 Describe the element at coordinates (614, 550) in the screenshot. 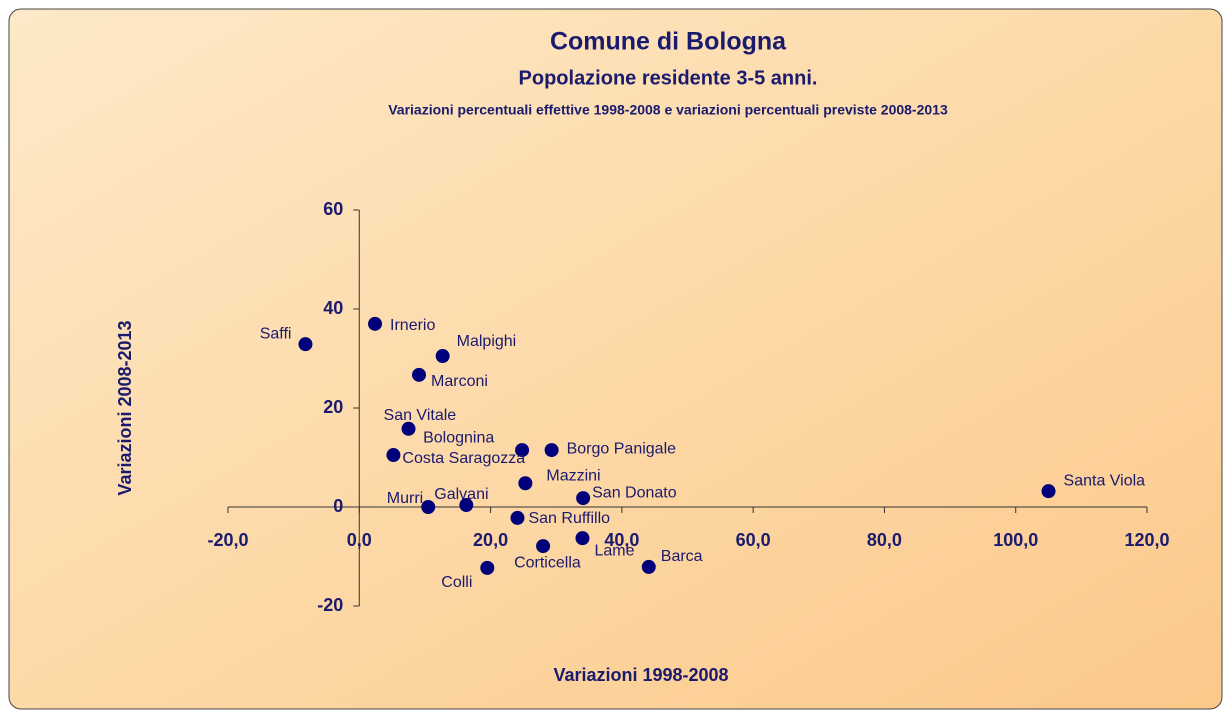

I see `point-label: Lame` at that location.